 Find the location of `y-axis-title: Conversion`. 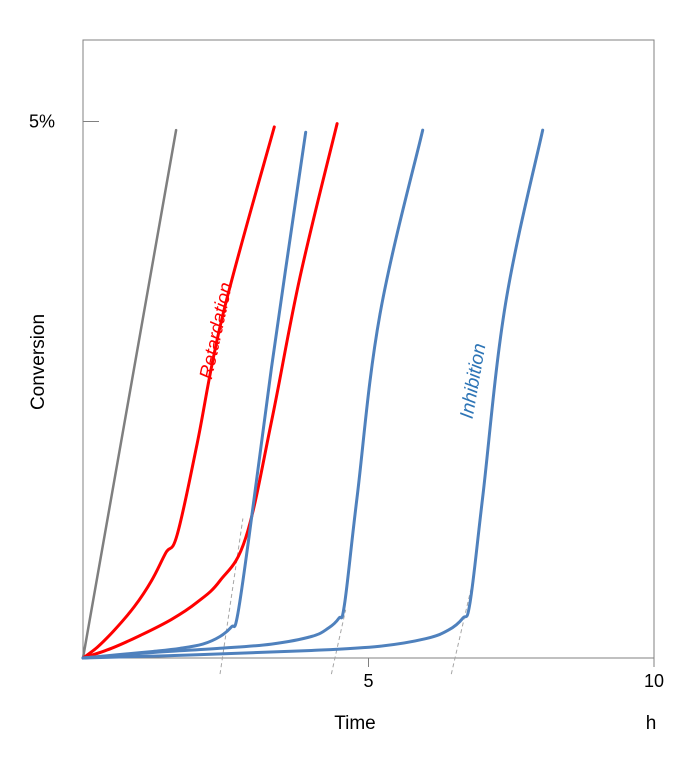

y-axis-title: Conversion is located at coordinates (38, 362).